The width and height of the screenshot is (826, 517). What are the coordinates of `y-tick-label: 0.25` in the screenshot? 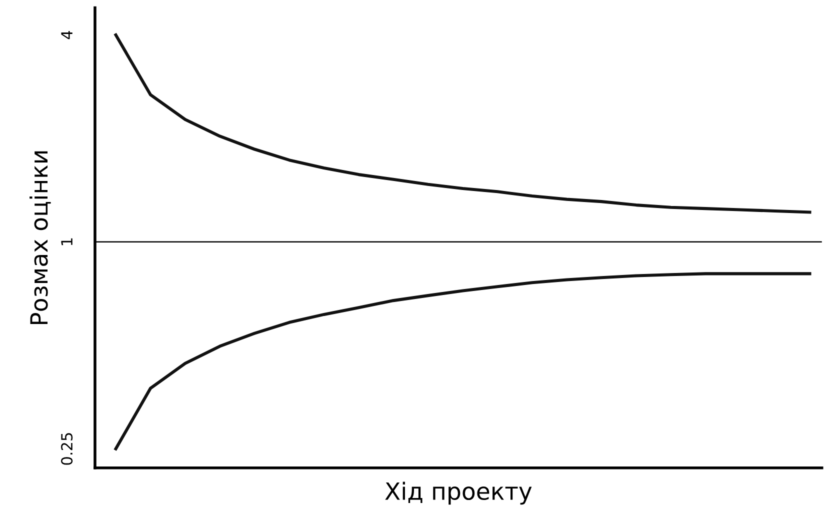 It's located at (67, 449).